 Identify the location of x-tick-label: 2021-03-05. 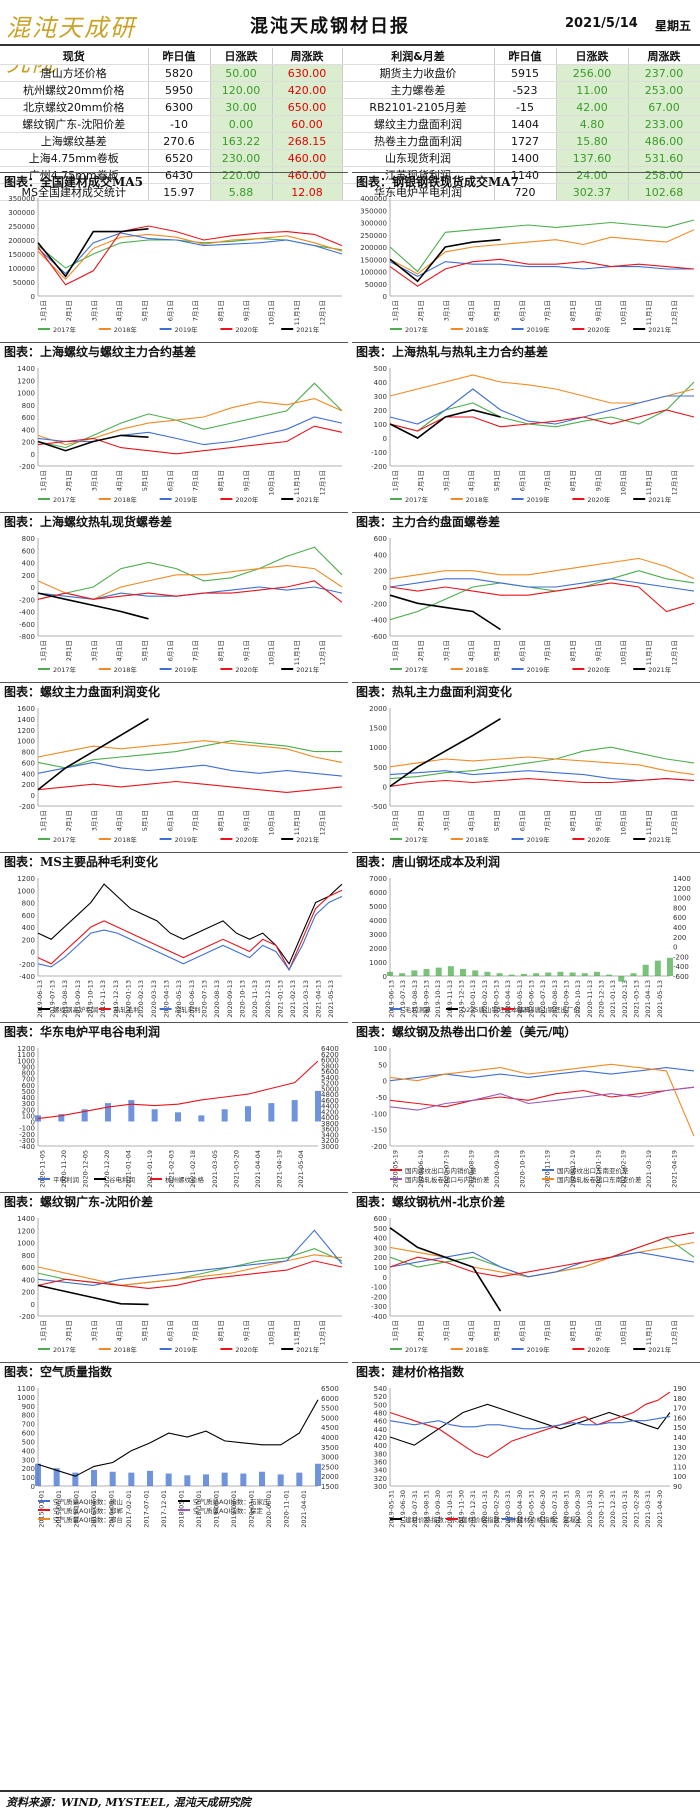
(215, 1169).